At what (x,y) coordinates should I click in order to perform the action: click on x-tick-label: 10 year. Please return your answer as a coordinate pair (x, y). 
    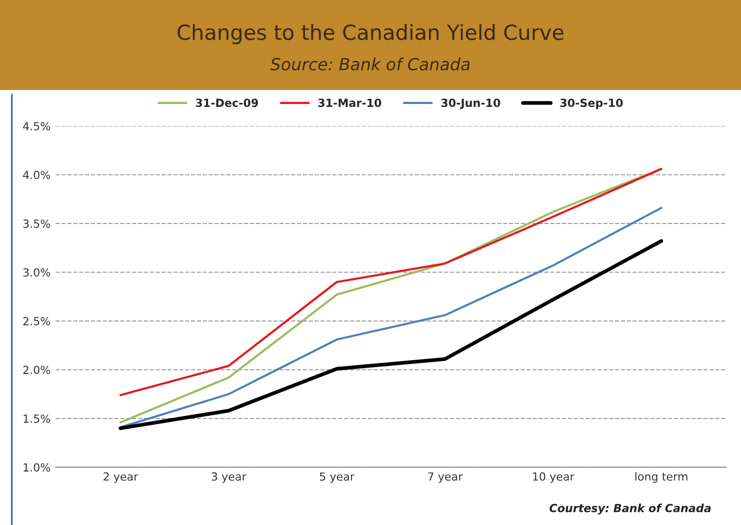
    Looking at the image, I should click on (553, 477).